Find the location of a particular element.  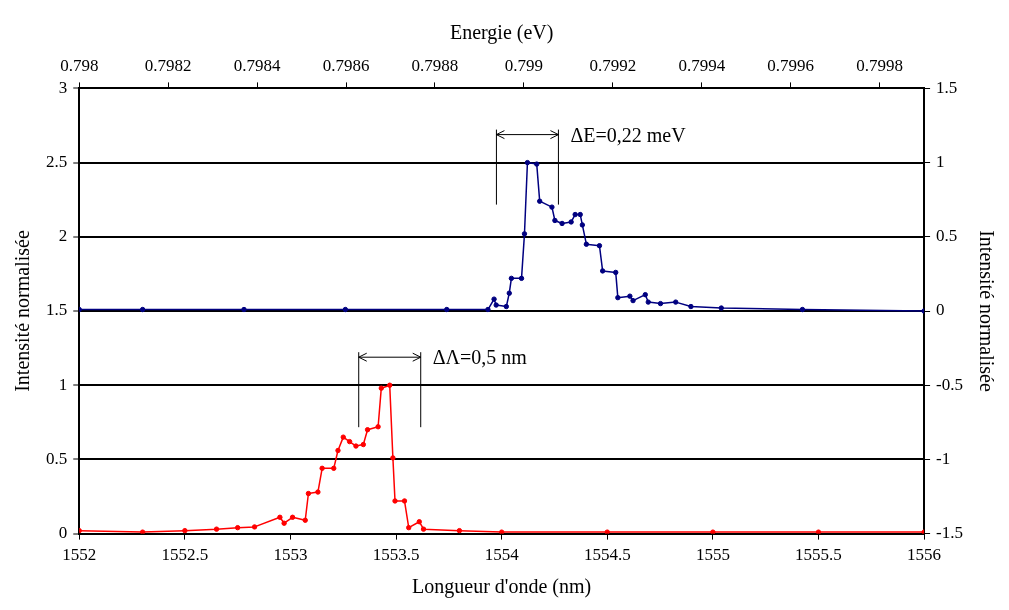

x2-tick-label: 0.798 is located at coordinates (79, 65).